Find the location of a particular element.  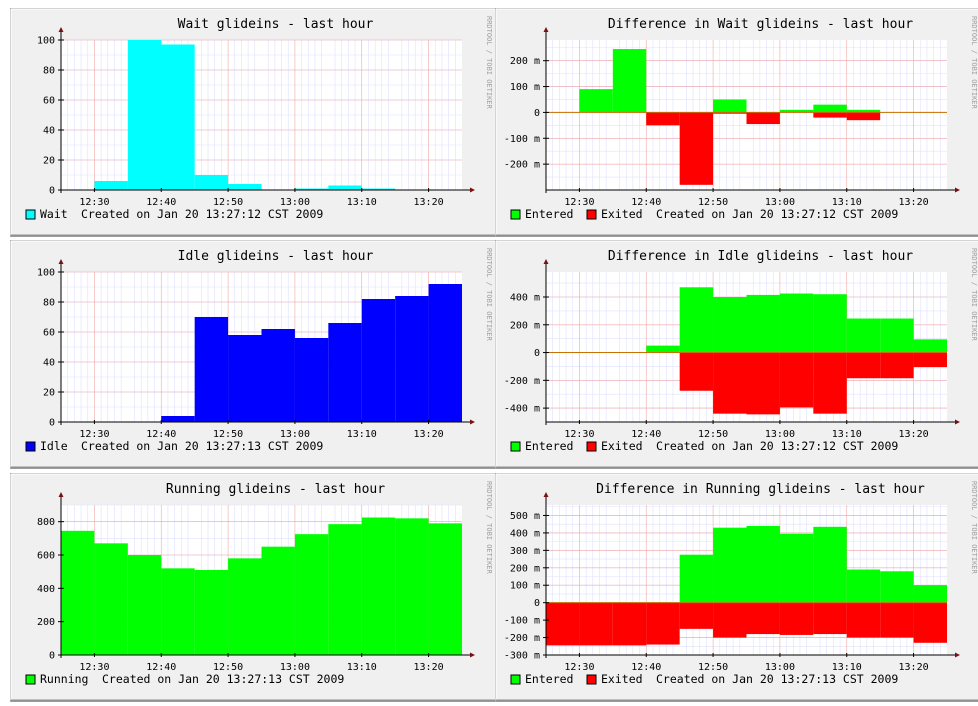

created-timestamp: Created on Jan 20 13:27:12 CST 2009 is located at coordinates (202, 214).